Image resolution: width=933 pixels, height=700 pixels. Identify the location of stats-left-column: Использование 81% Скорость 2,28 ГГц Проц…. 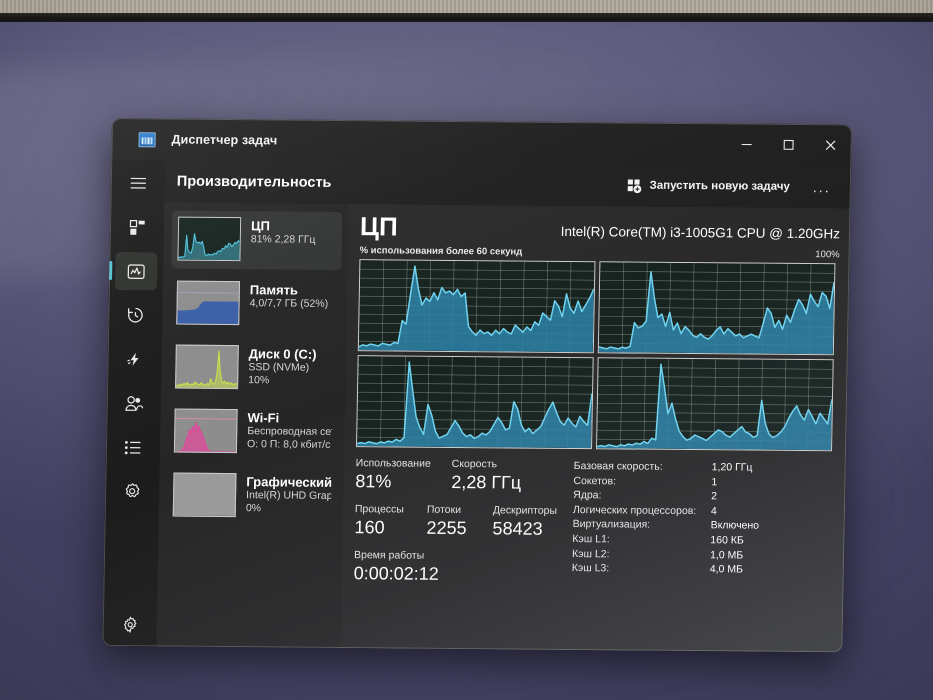
(458, 527).